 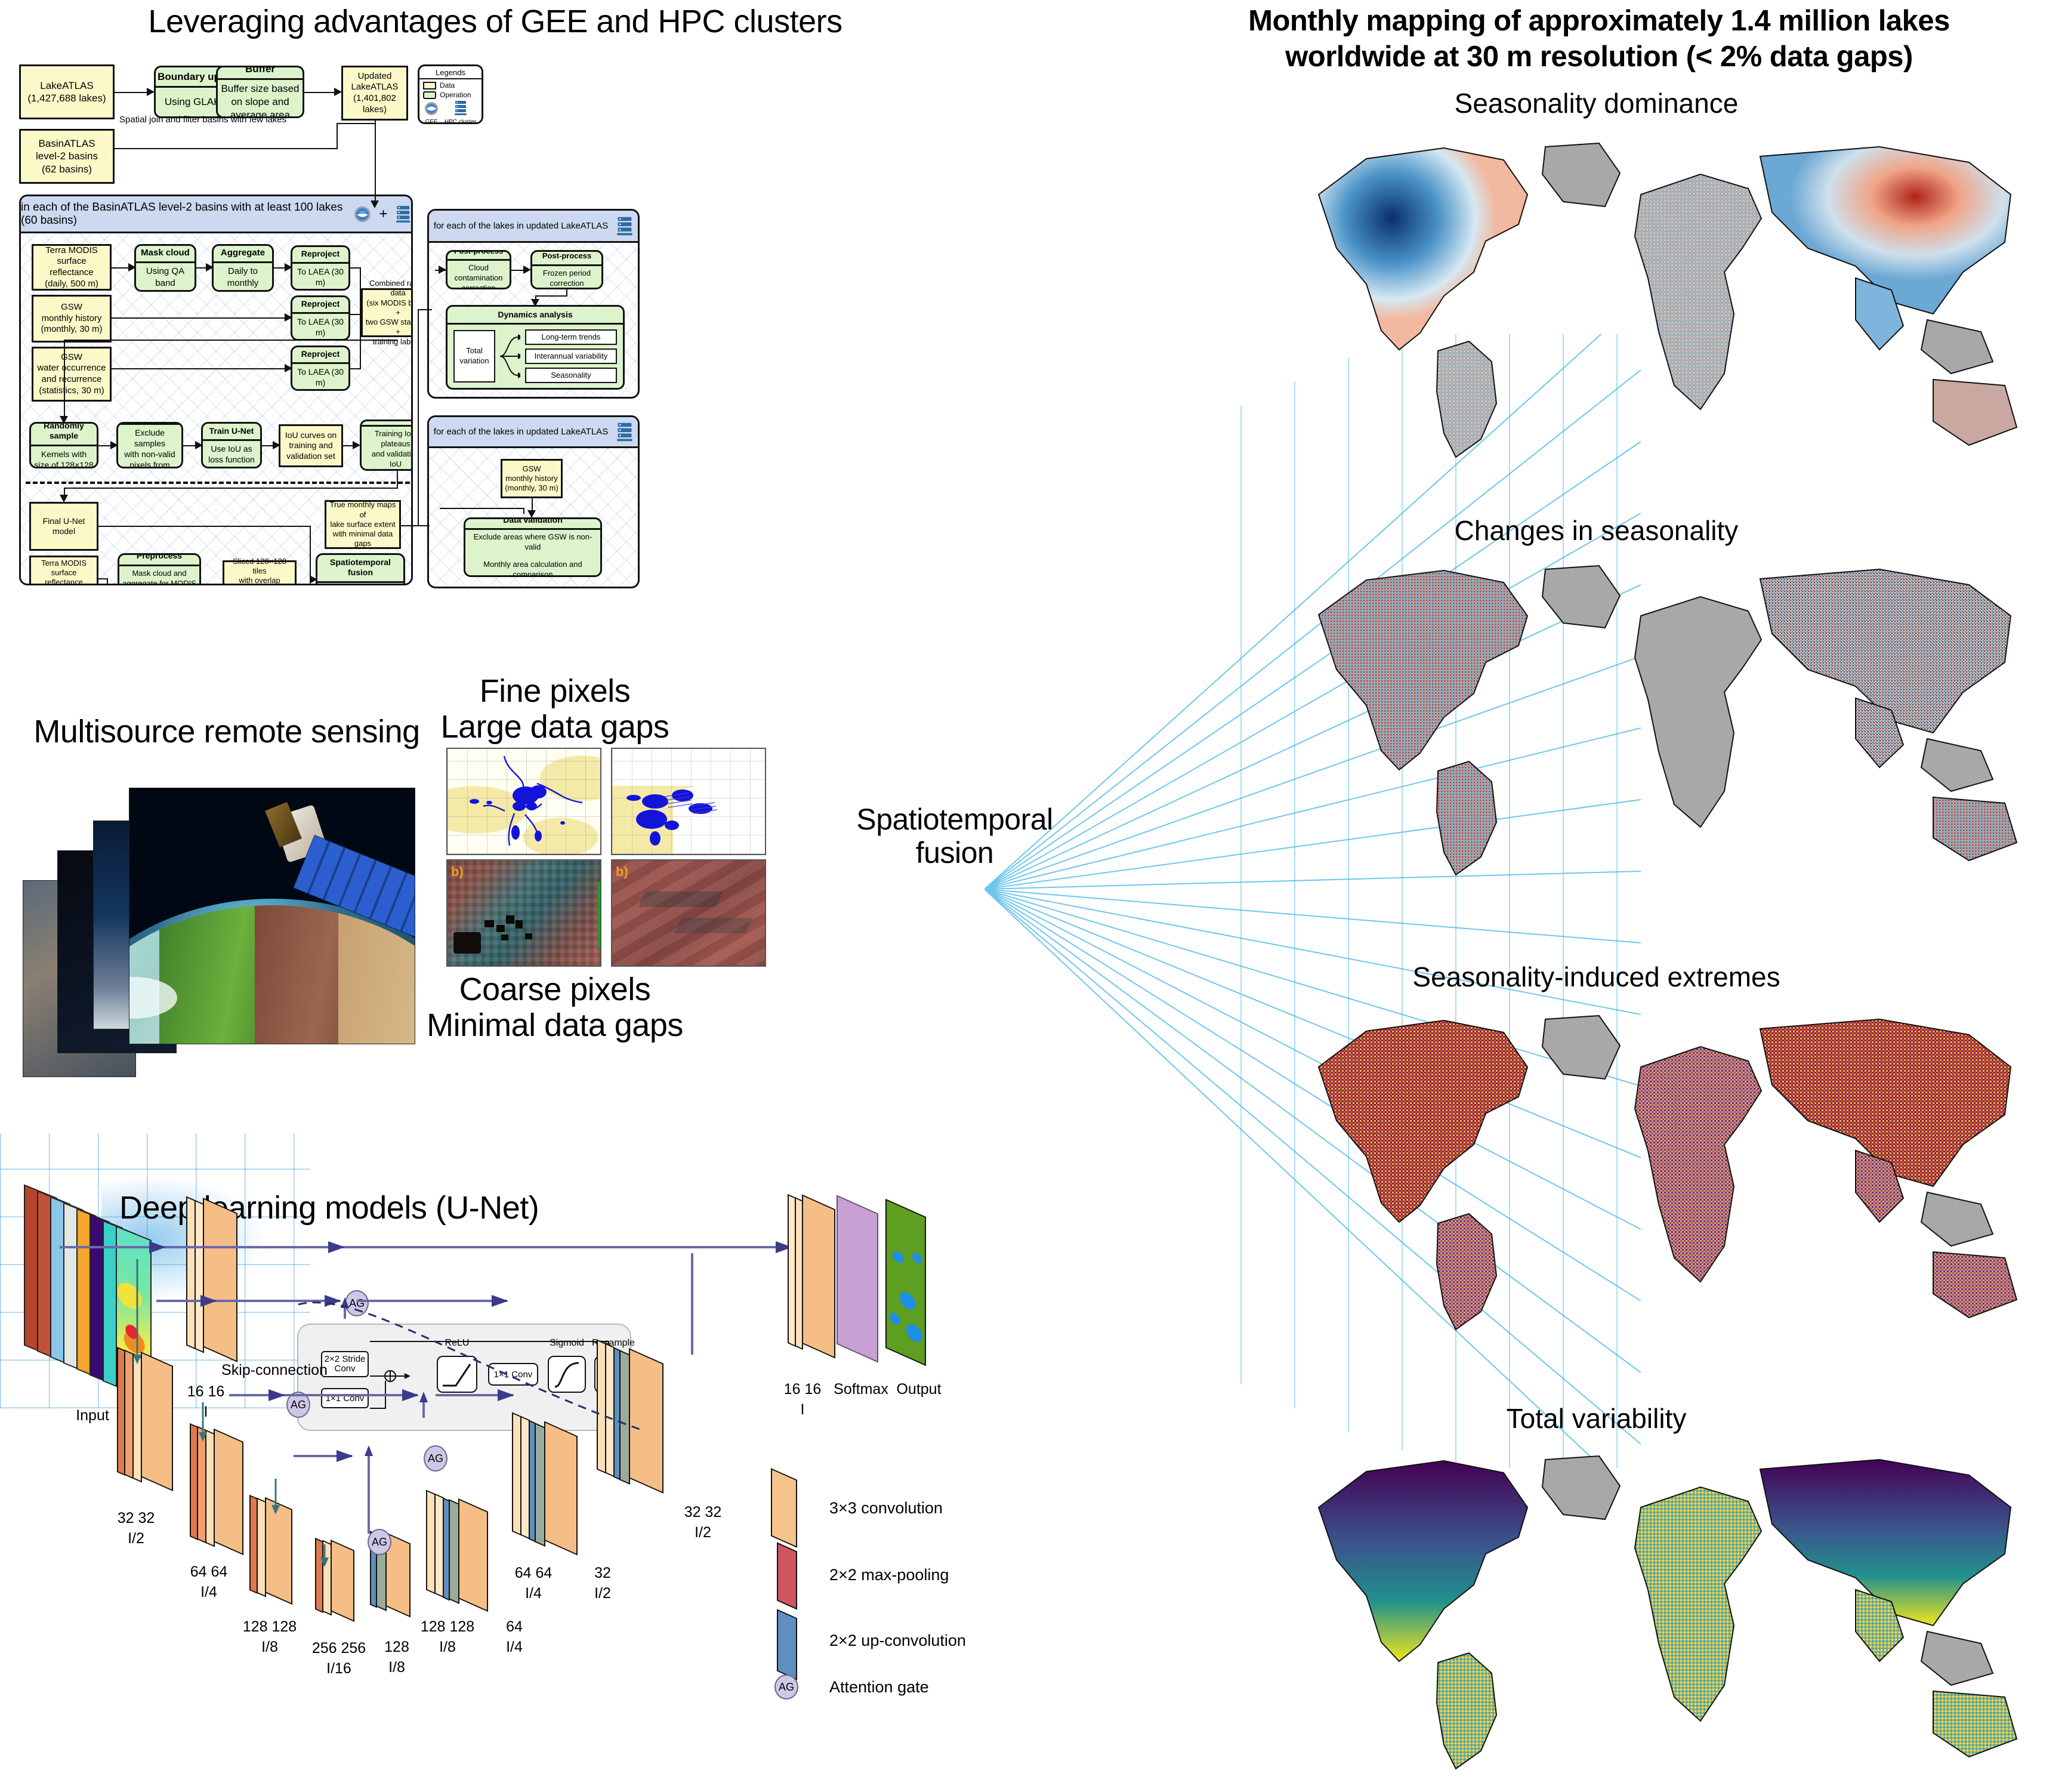 What do you see at coordinates (71, 306) in the screenshot?
I see `gm-l1: GSW` at bounding box center [71, 306].